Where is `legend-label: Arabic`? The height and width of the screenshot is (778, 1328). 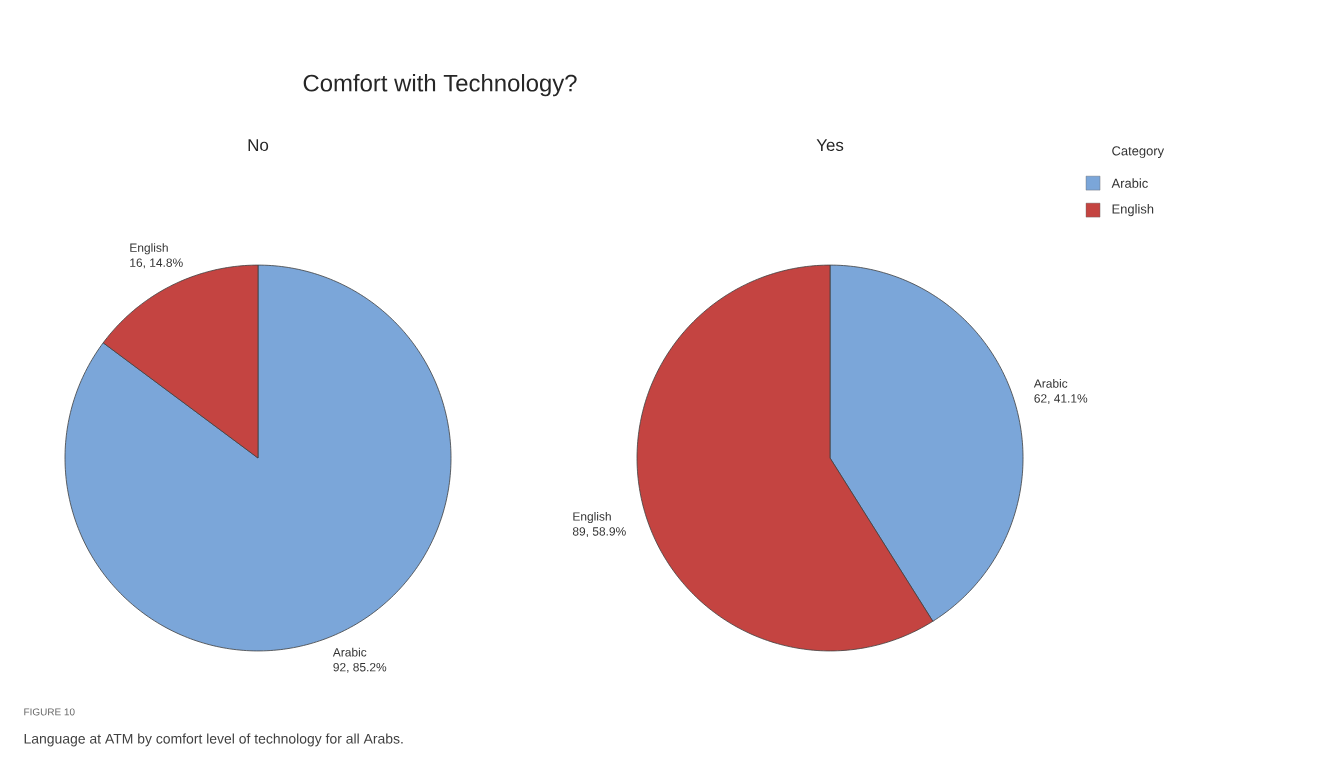 legend-label: Arabic is located at coordinates (1129, 183).